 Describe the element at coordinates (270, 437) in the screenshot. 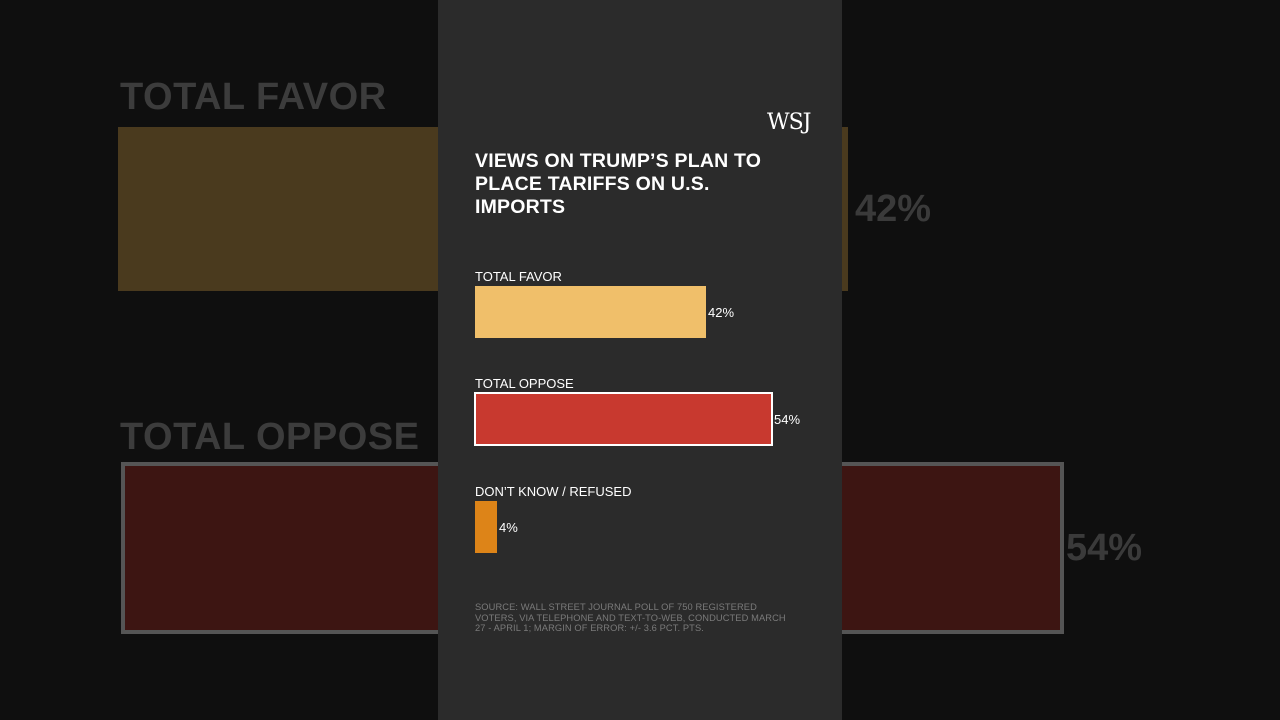

I see `backdrop-label-oppose: TOTAL OPPOSE` at that location.